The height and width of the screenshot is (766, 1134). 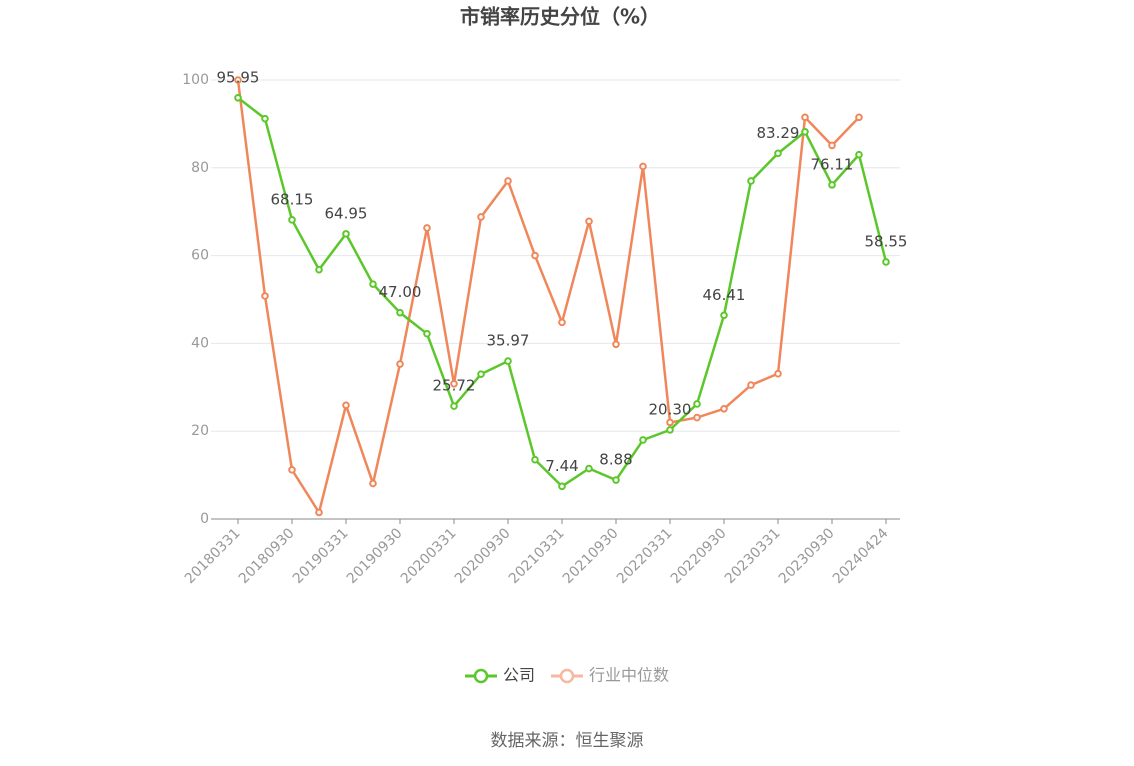 I want to click on y-tick-label: 100, so click(x=195, y=80).